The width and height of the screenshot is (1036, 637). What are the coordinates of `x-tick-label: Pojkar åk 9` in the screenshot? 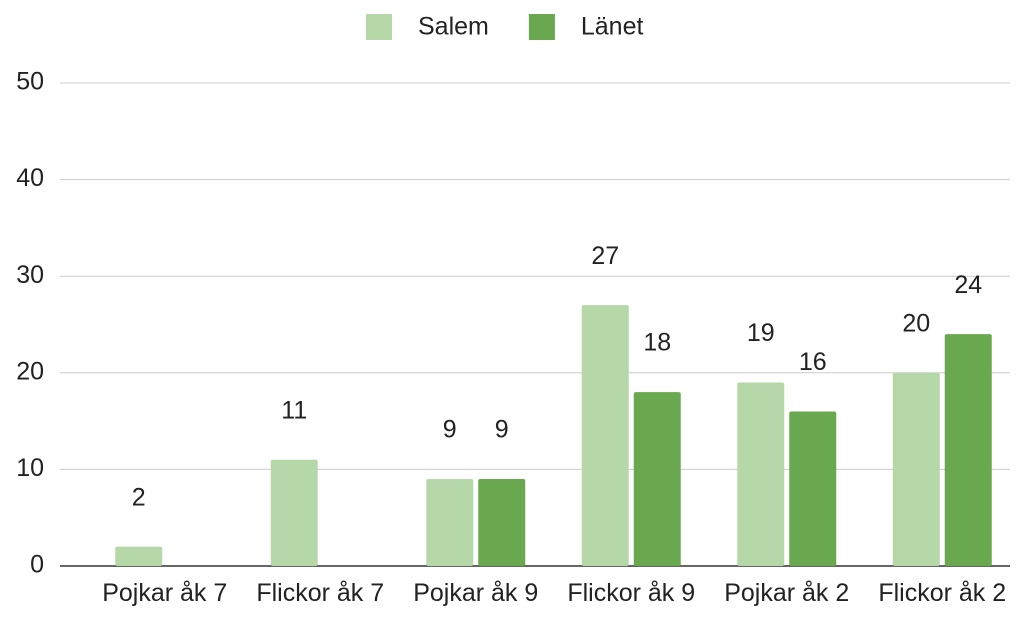 It's located at (476, 593).